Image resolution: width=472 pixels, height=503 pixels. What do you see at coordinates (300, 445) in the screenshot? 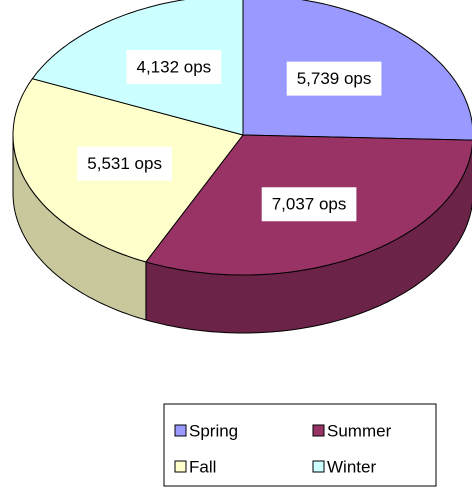
I see `legend-box` at bounding box center [300, 445].